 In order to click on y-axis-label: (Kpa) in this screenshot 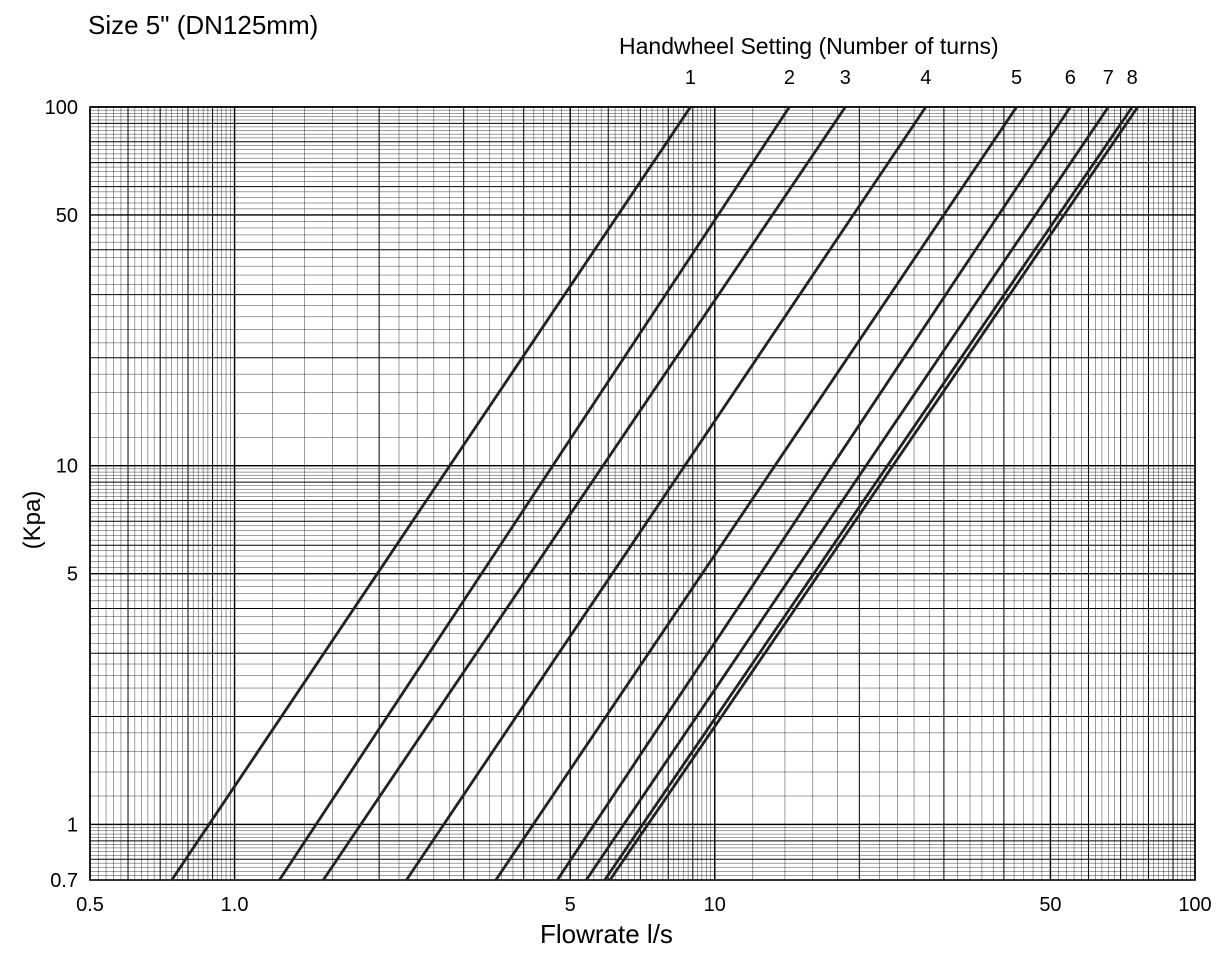, I will do `click(32, 520)`.